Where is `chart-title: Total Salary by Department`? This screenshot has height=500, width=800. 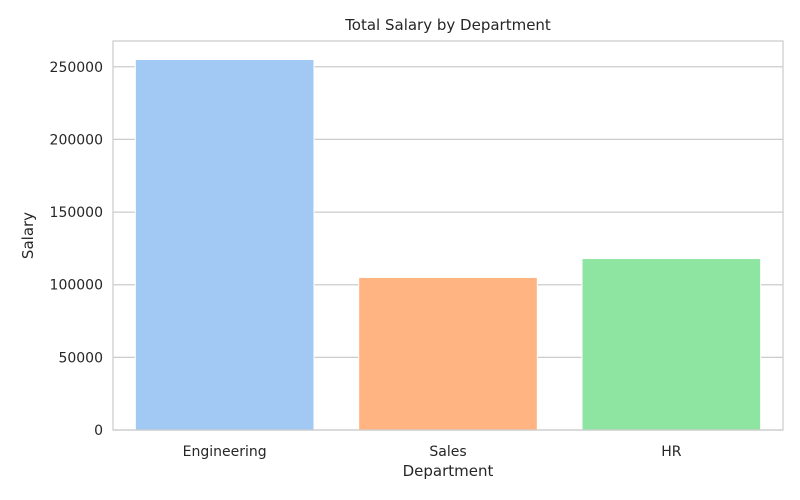 chart-title: Total Salary by Department is located at coordinates (447, 25).